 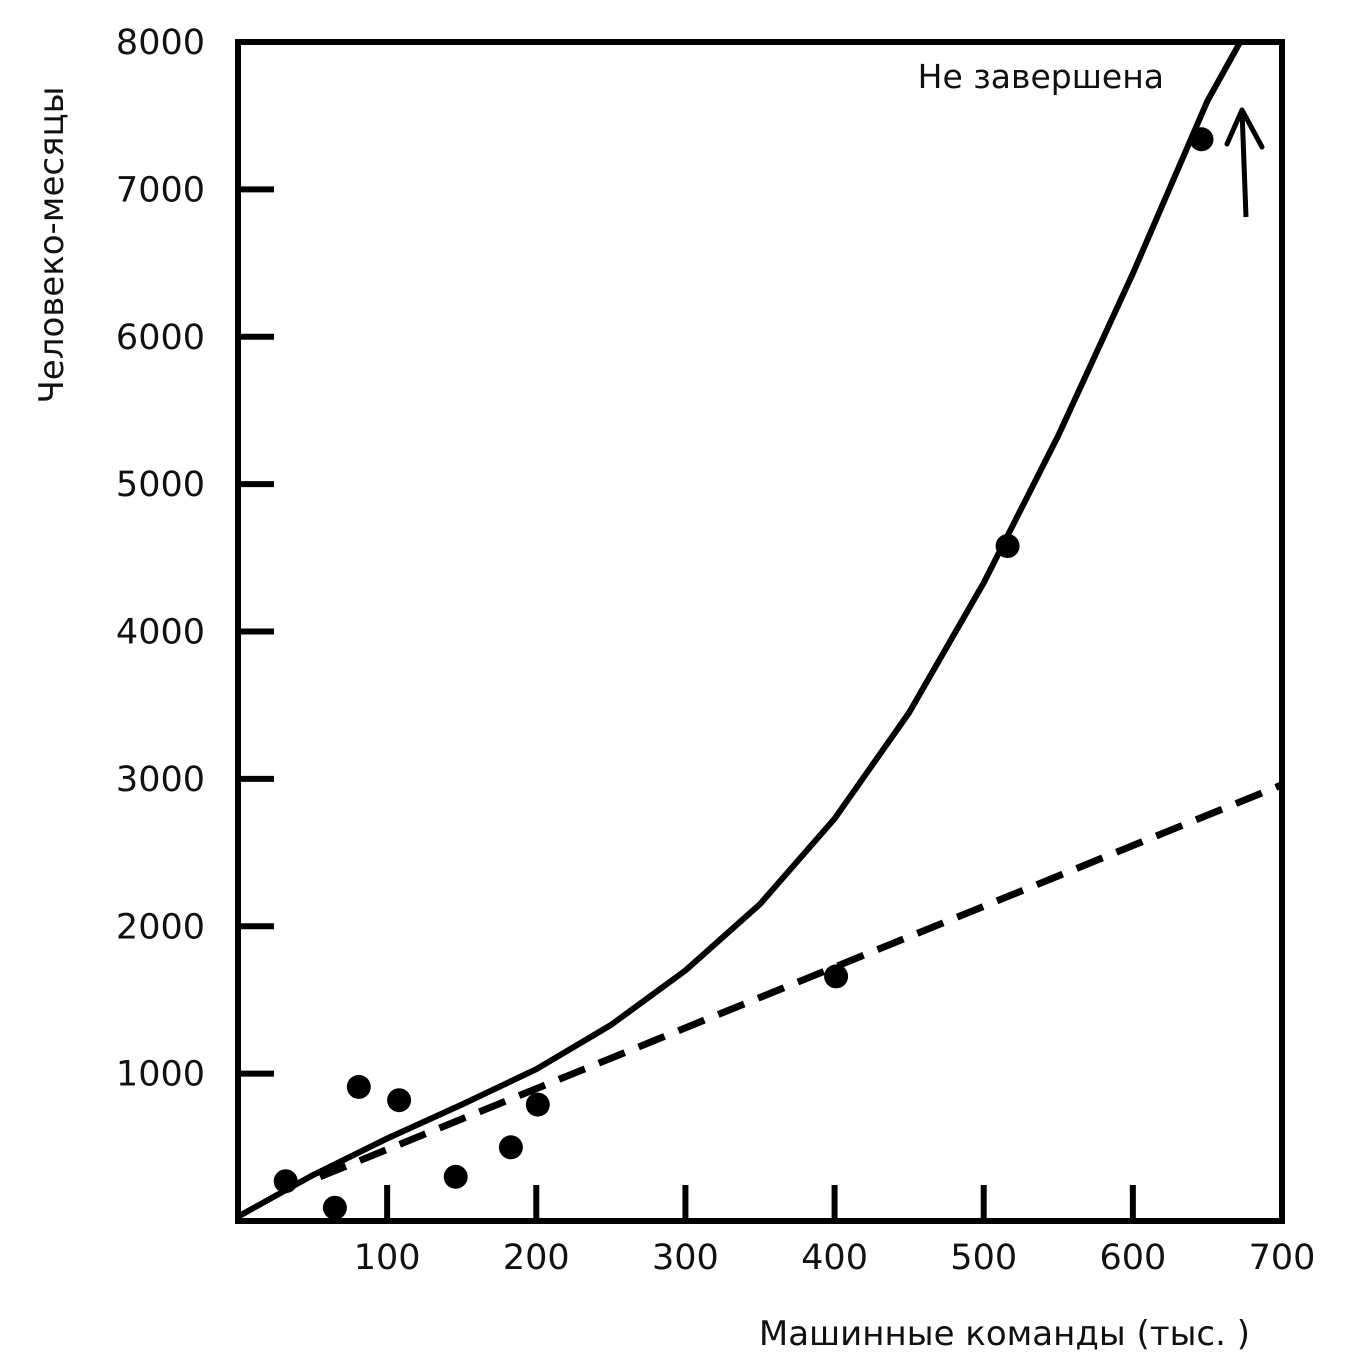 I want to click on y-axis-ticks: 1000 2000 3000 4000 5000 6000 7000 8000, so click(x=195, y=559).